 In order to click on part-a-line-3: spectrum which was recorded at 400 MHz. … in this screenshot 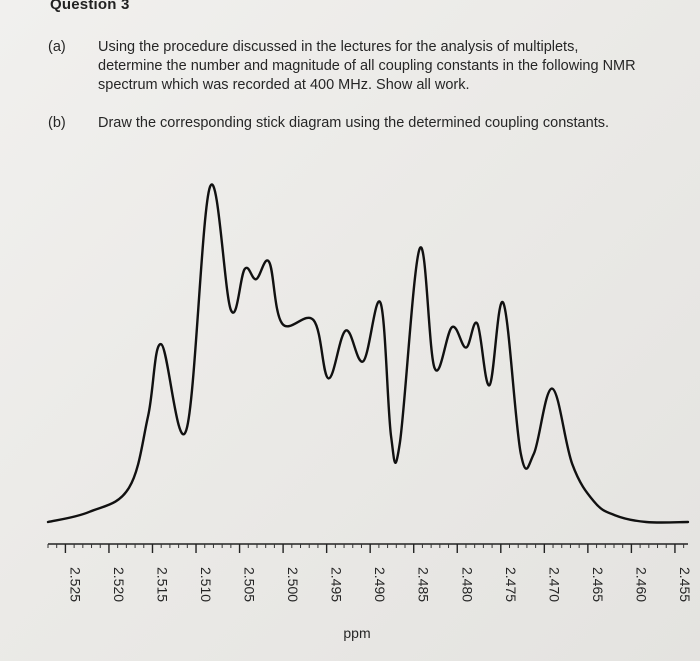, I will do `click(284, 85)`.